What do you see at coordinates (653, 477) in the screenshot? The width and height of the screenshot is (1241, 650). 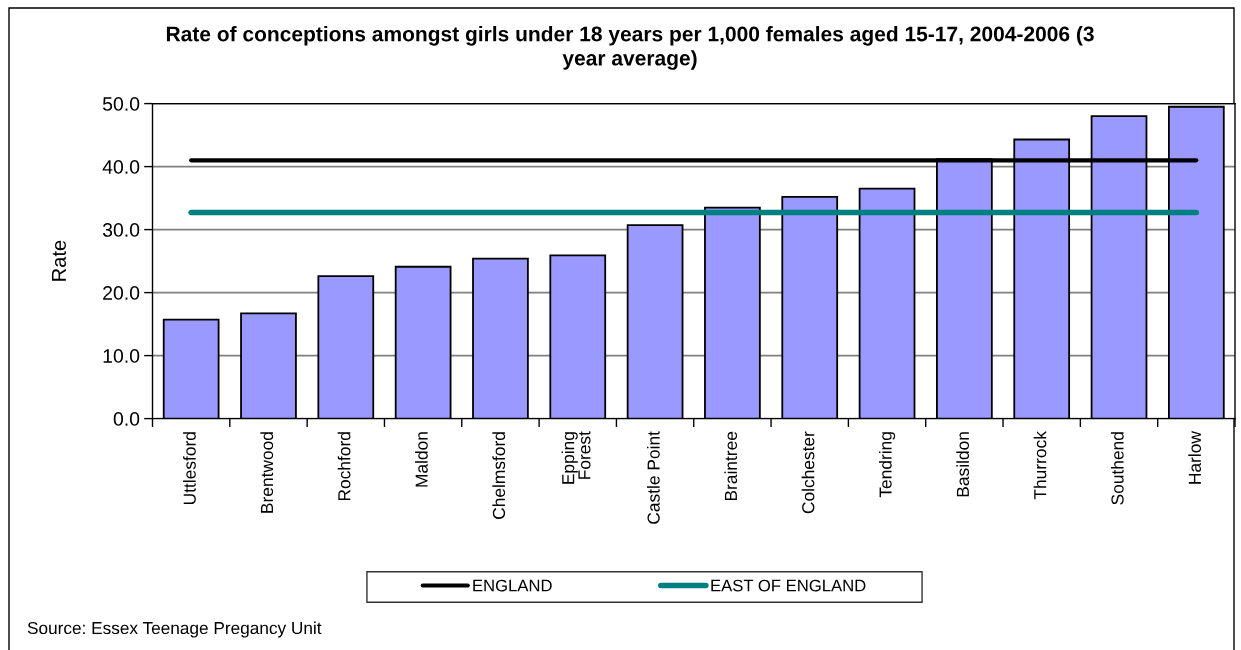 I see `x-tick-label: Castle Point` at bounding box center [653, 477].